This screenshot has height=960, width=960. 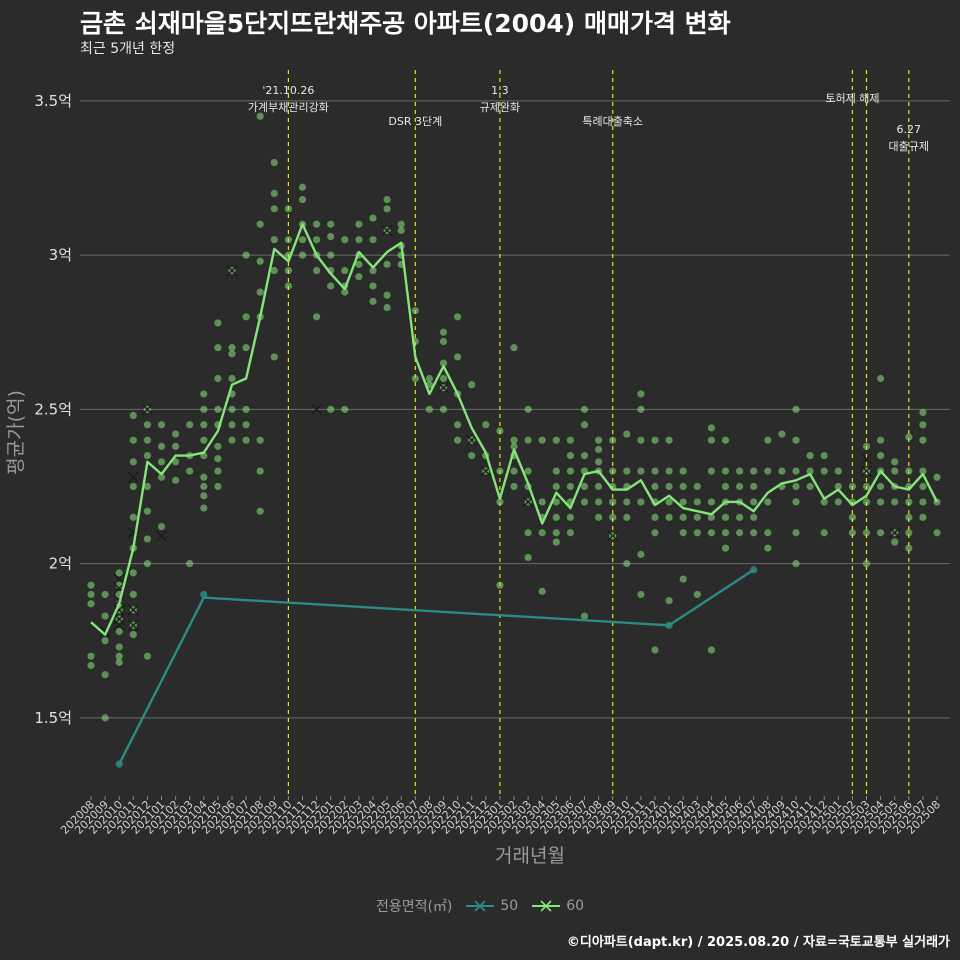 What do you see at coordinates (909, 146) in the screenshot?
I see `event-label: 대출규제` at bounding box center [909, 146].